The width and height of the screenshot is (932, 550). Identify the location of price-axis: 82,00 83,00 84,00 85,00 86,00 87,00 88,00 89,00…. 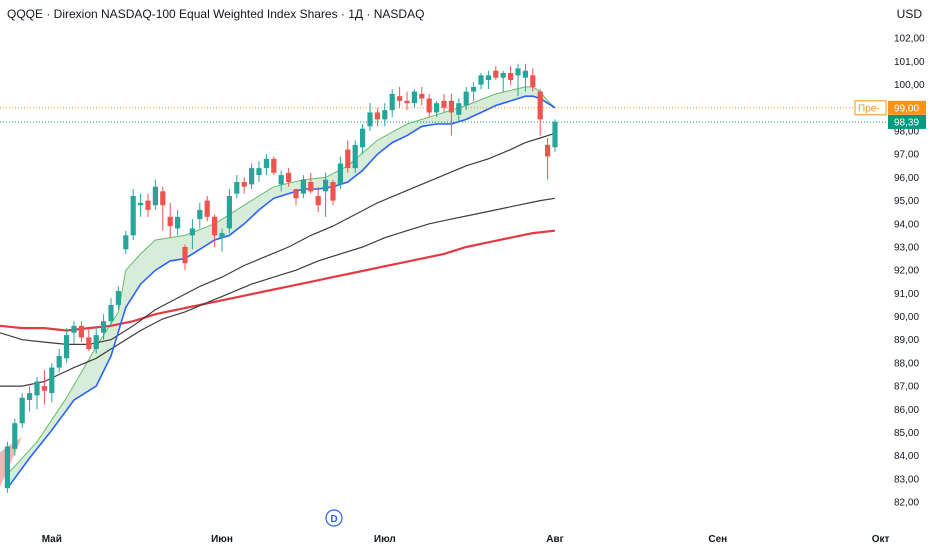
(909, 271).